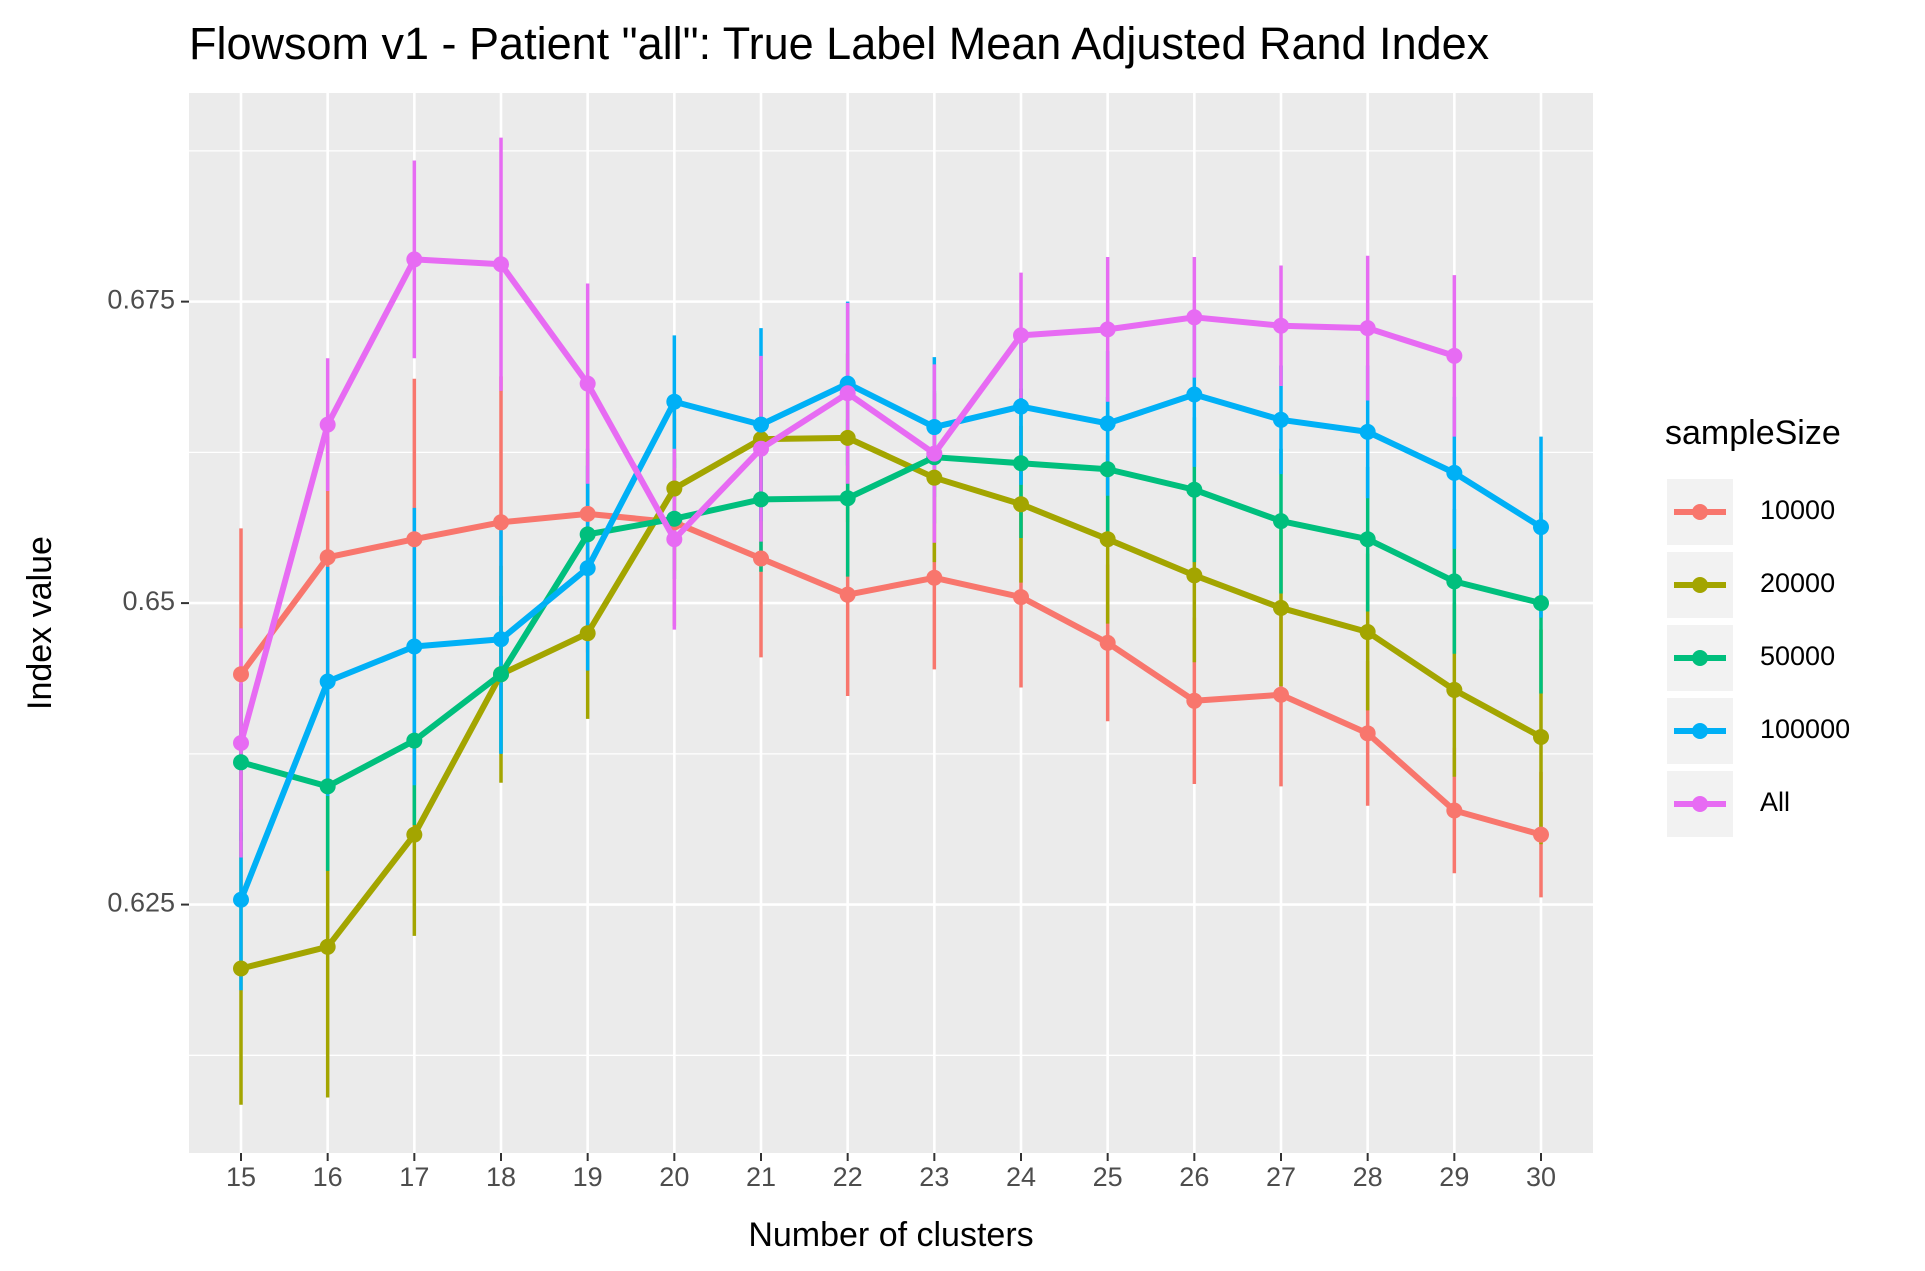 This screenshot has width=1925, height=1271. Describe the element at coordinates (414, 1177) in the screenshot. I see `x-tick-label: 17` at that location.